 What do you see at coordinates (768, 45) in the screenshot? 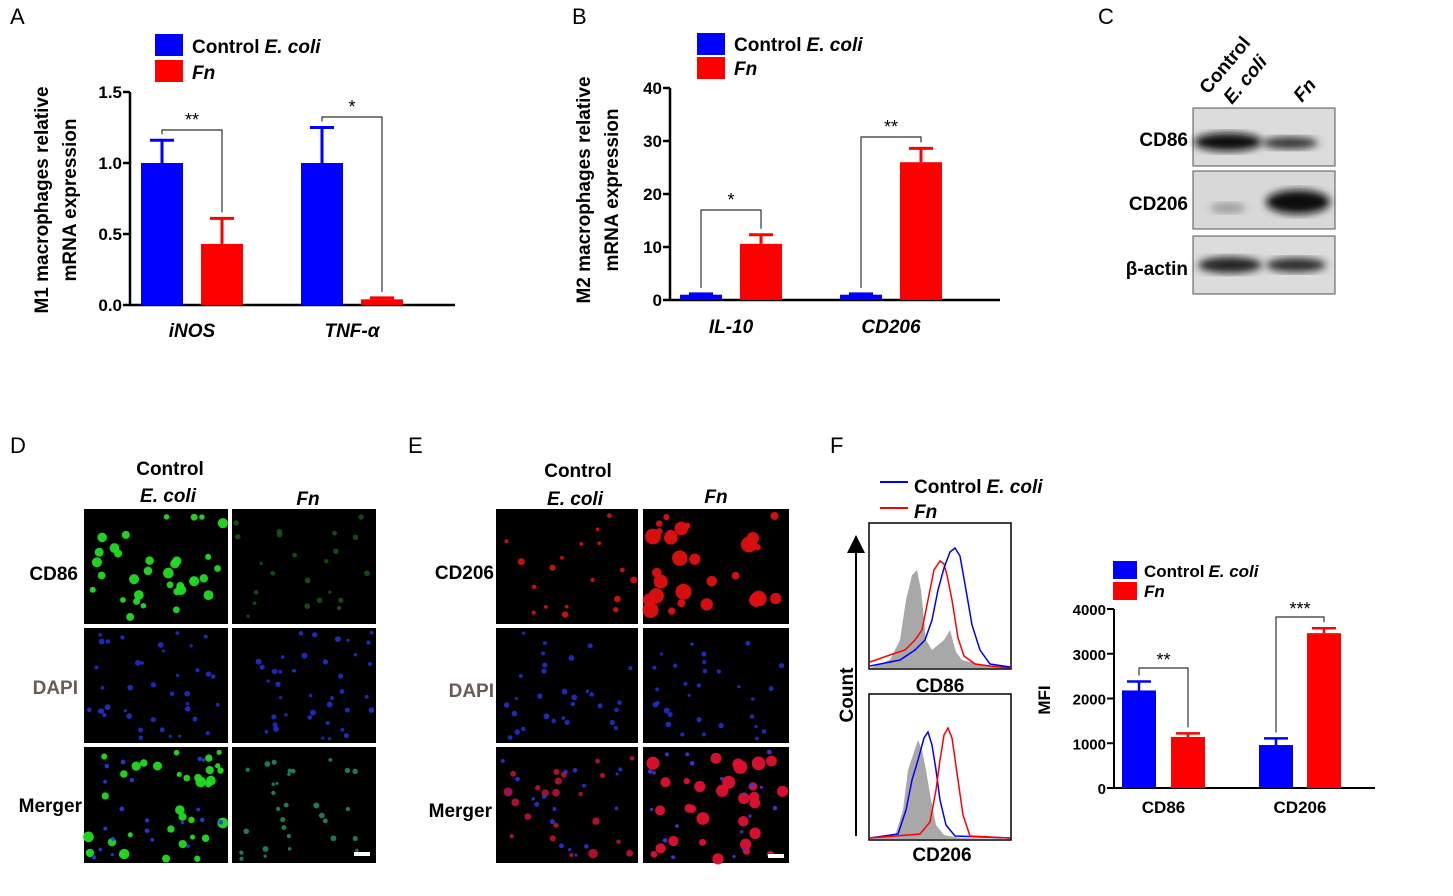
I see `legend-label-control: Control` at bounding box center [768, 45].